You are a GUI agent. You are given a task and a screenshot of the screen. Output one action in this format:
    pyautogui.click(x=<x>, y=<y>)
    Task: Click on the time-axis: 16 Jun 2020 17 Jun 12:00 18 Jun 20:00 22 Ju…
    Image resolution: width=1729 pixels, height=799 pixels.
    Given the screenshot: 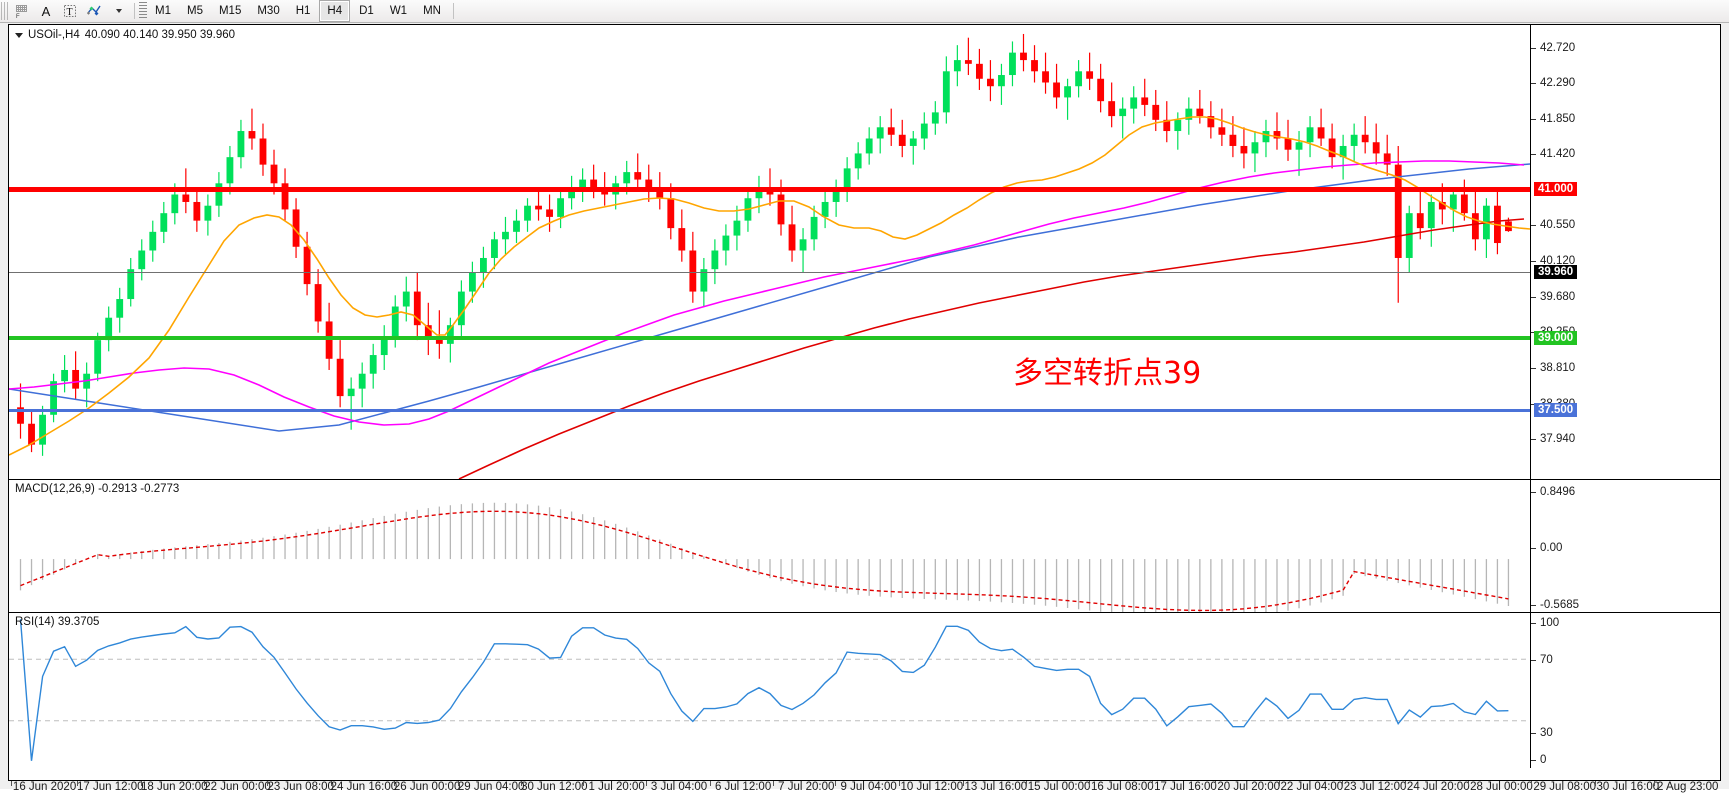 What is the action you would take?
    pyautogui.click(x=864, y=790)
    